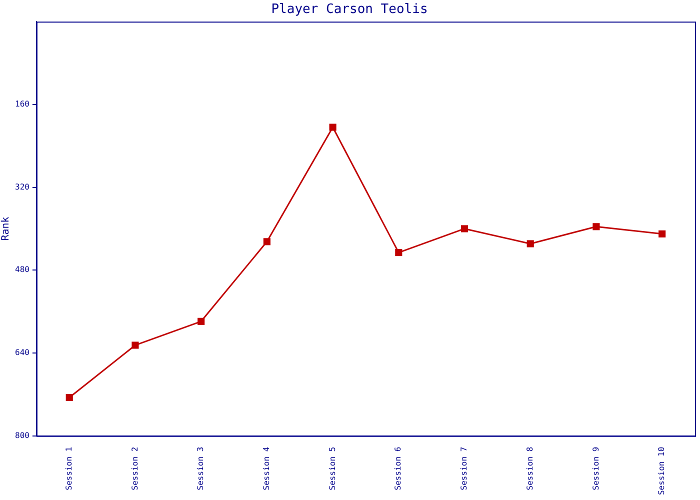  Describe the element at coordinates (464, 468) in the screenshot. I see `x-tick-label: Session 7` at that location.